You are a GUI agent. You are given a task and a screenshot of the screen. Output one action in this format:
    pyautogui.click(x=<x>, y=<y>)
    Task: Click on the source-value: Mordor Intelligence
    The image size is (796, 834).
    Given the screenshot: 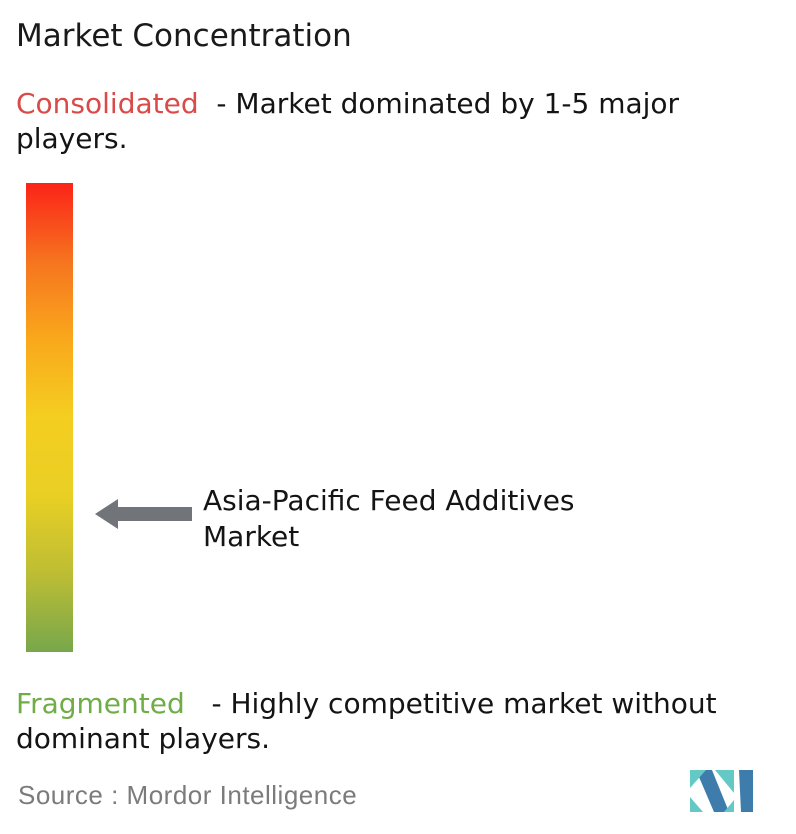 What is the action you would take?
    pyautogui.click(x=238, y=795)
    